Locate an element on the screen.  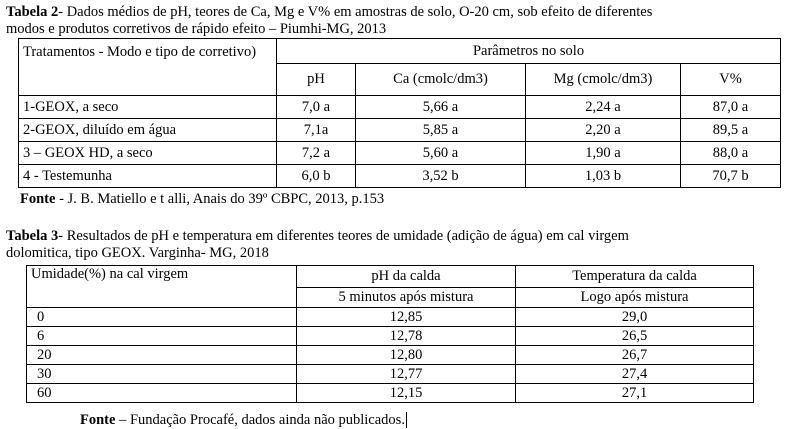
table-row: 30 12,77 27,4 is located at coordinates (390, 374).